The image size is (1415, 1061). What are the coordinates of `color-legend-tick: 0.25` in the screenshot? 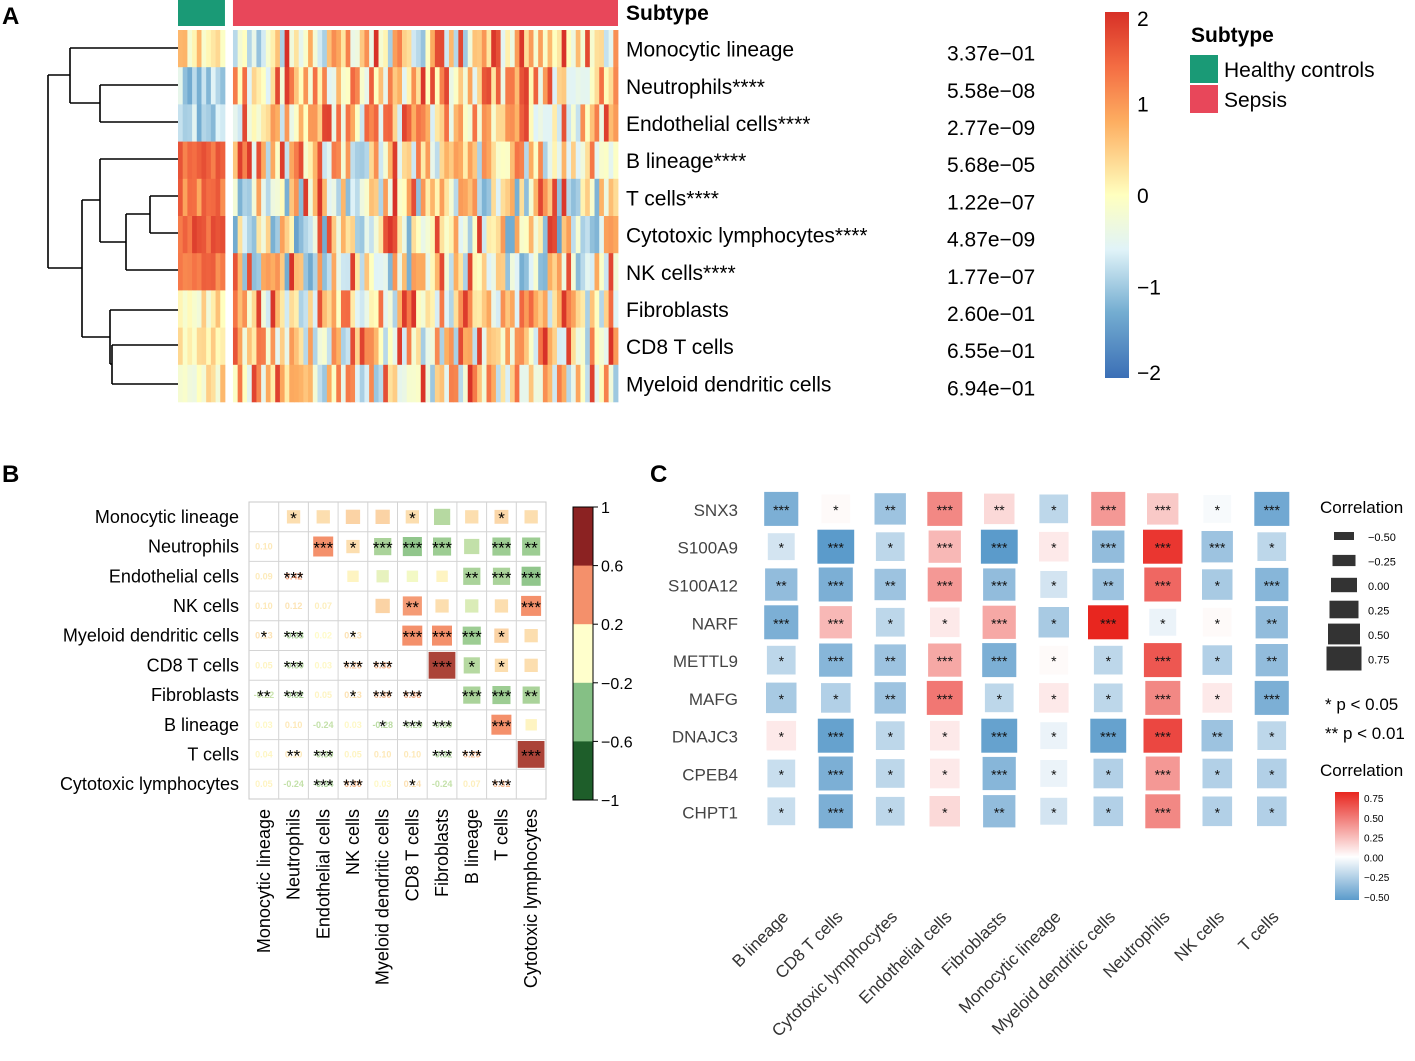 It's located at (1374, 839).